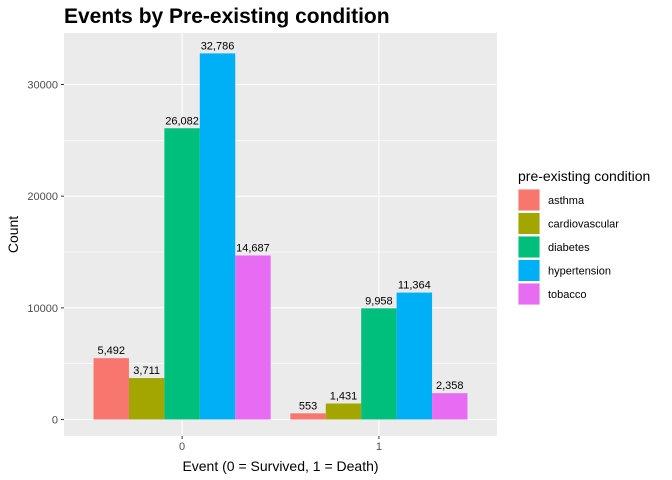 This screenshot has width=672, height=480. What do you see at coordinates (308, 406) in the screenshot?
I see `data-label-asthma-1: 553` at bounding box center [308, 406].